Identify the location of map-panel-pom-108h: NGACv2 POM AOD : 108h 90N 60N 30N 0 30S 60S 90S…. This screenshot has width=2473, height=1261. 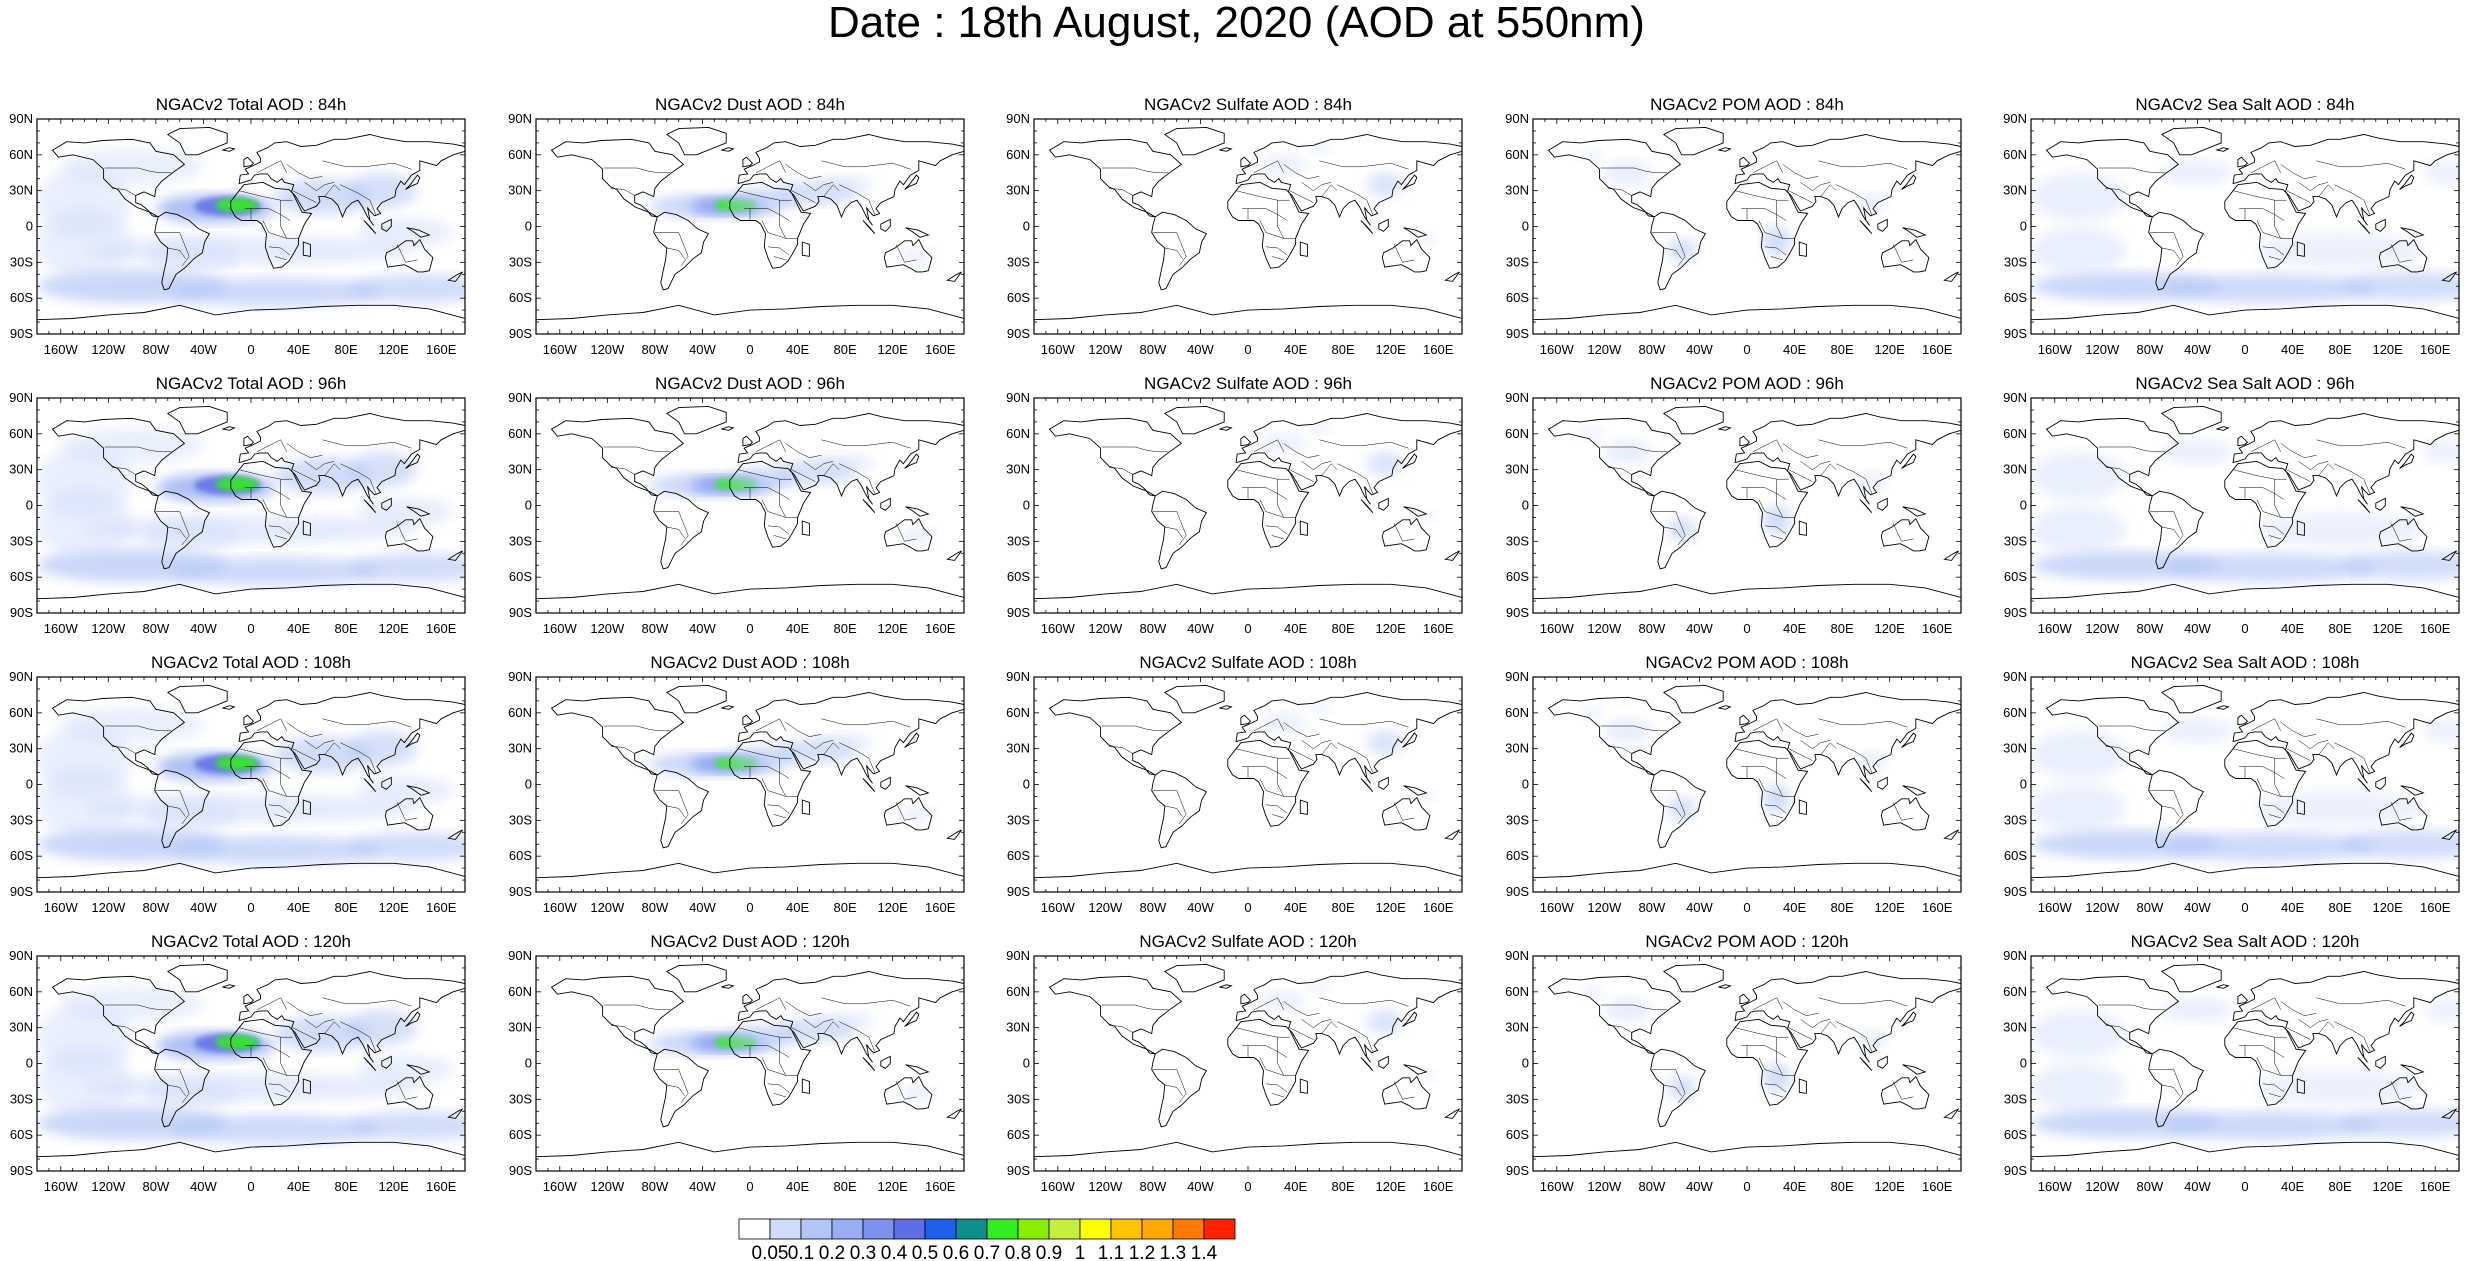
(1733, 784).